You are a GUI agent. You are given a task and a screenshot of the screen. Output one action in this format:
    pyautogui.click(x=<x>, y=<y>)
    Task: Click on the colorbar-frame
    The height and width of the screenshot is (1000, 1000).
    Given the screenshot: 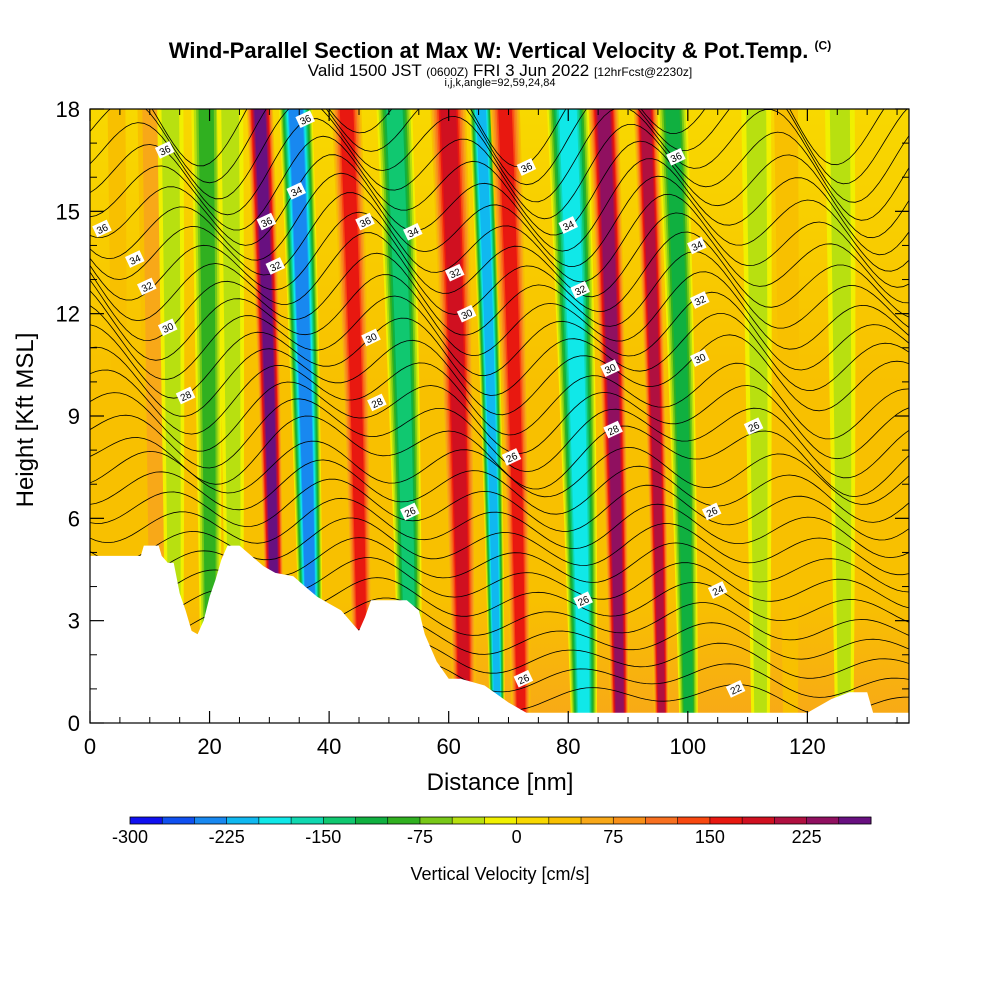 What is the action you would take?
    pyautogui.click(x=500, y=820)
    